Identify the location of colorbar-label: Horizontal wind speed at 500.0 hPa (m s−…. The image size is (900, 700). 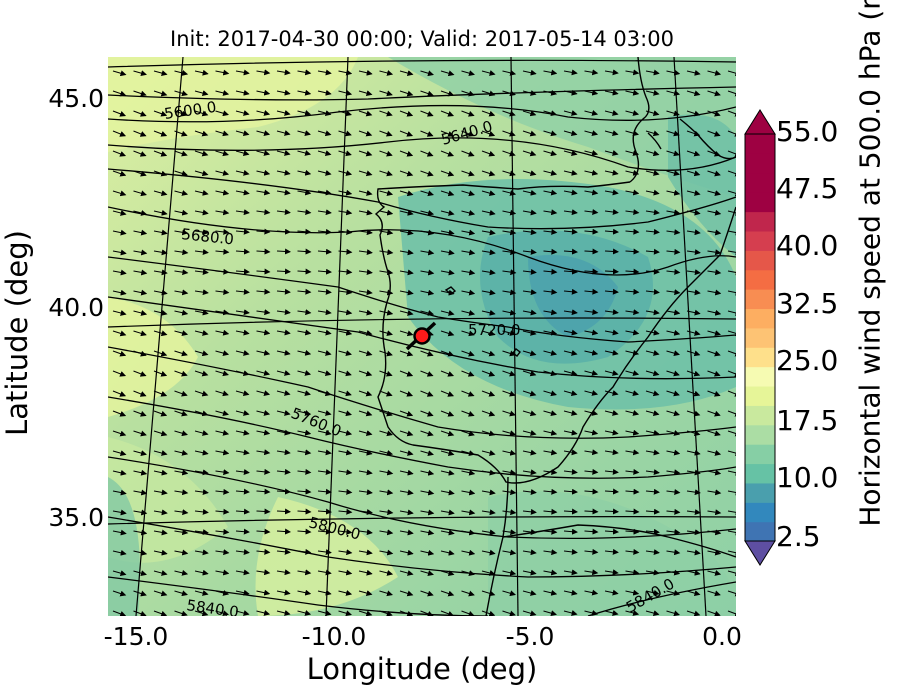
(870, 263).